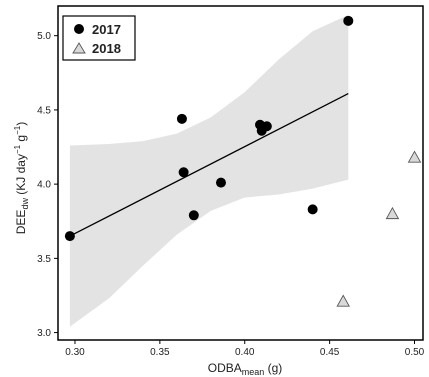 The width and height of the screenshot is (429, 377). I want to click on legend-label-2017: 2017, so click(106, 29).